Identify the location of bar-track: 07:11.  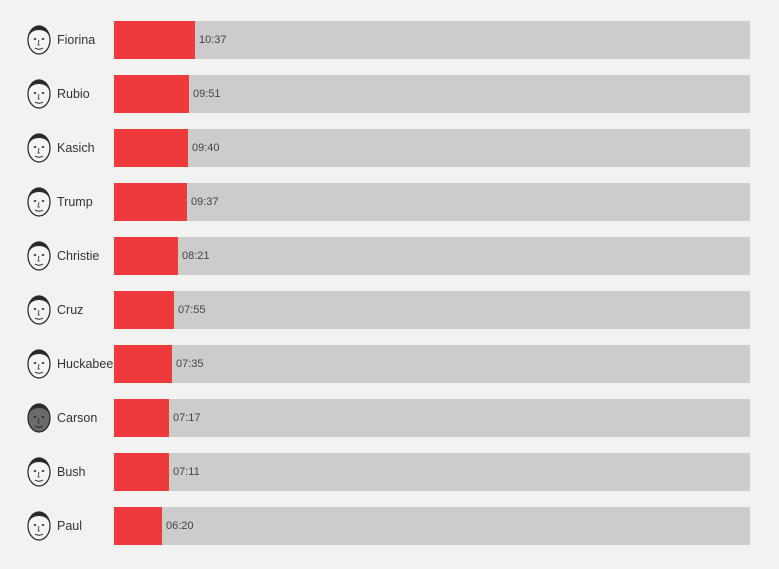
(432, 472).